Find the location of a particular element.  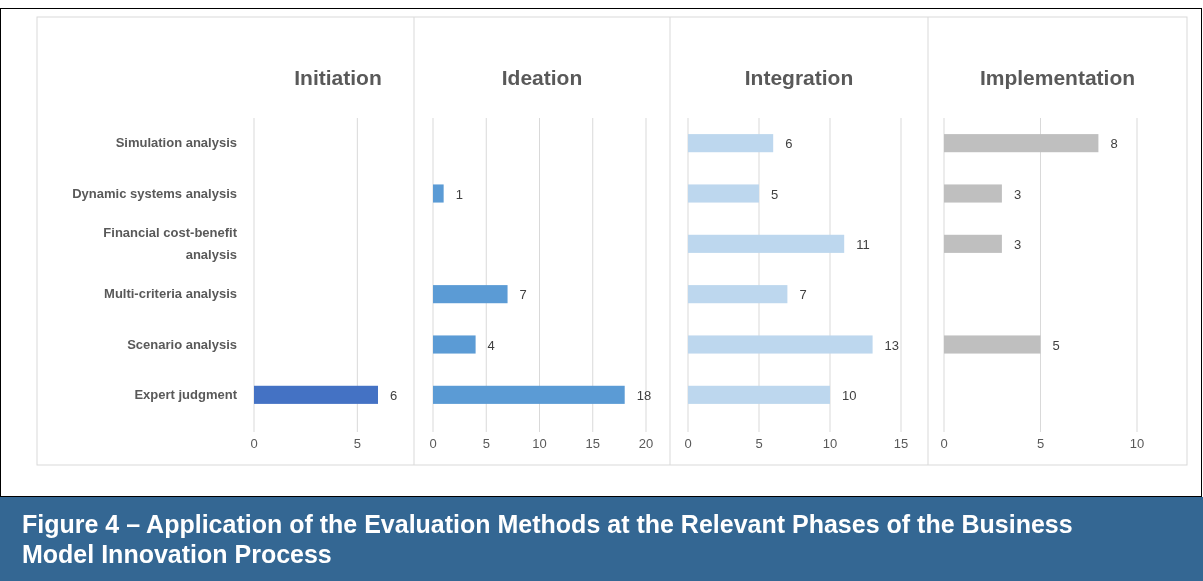

chart-title: Integration is located at coordinates (799, 77).